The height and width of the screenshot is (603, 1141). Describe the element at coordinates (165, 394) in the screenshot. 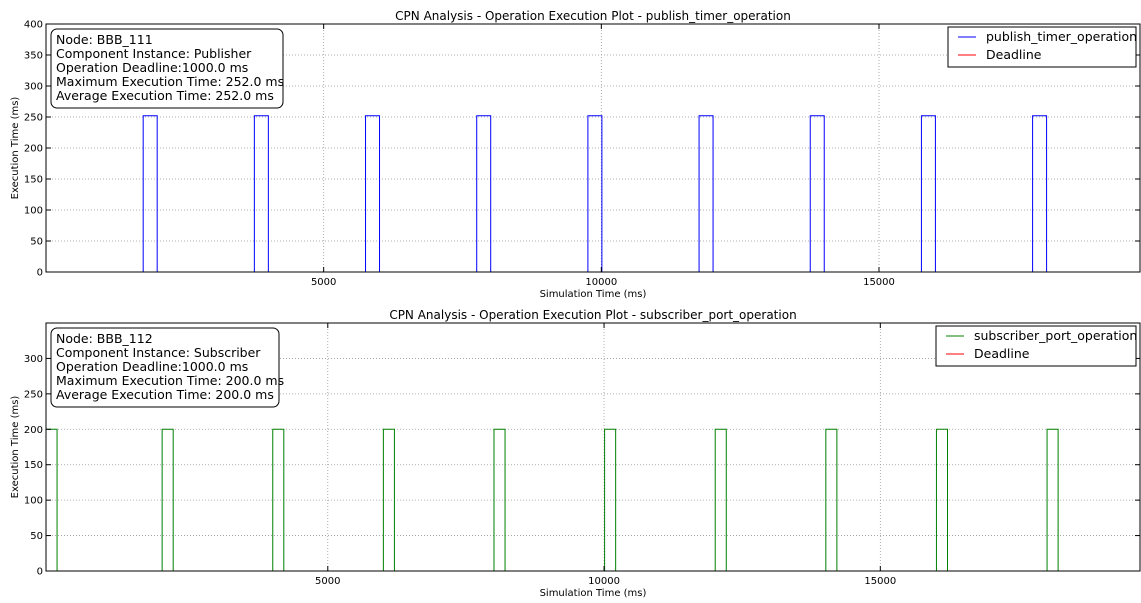

I see `info-line: Average Execution Time: 200.0 ms` at that location.